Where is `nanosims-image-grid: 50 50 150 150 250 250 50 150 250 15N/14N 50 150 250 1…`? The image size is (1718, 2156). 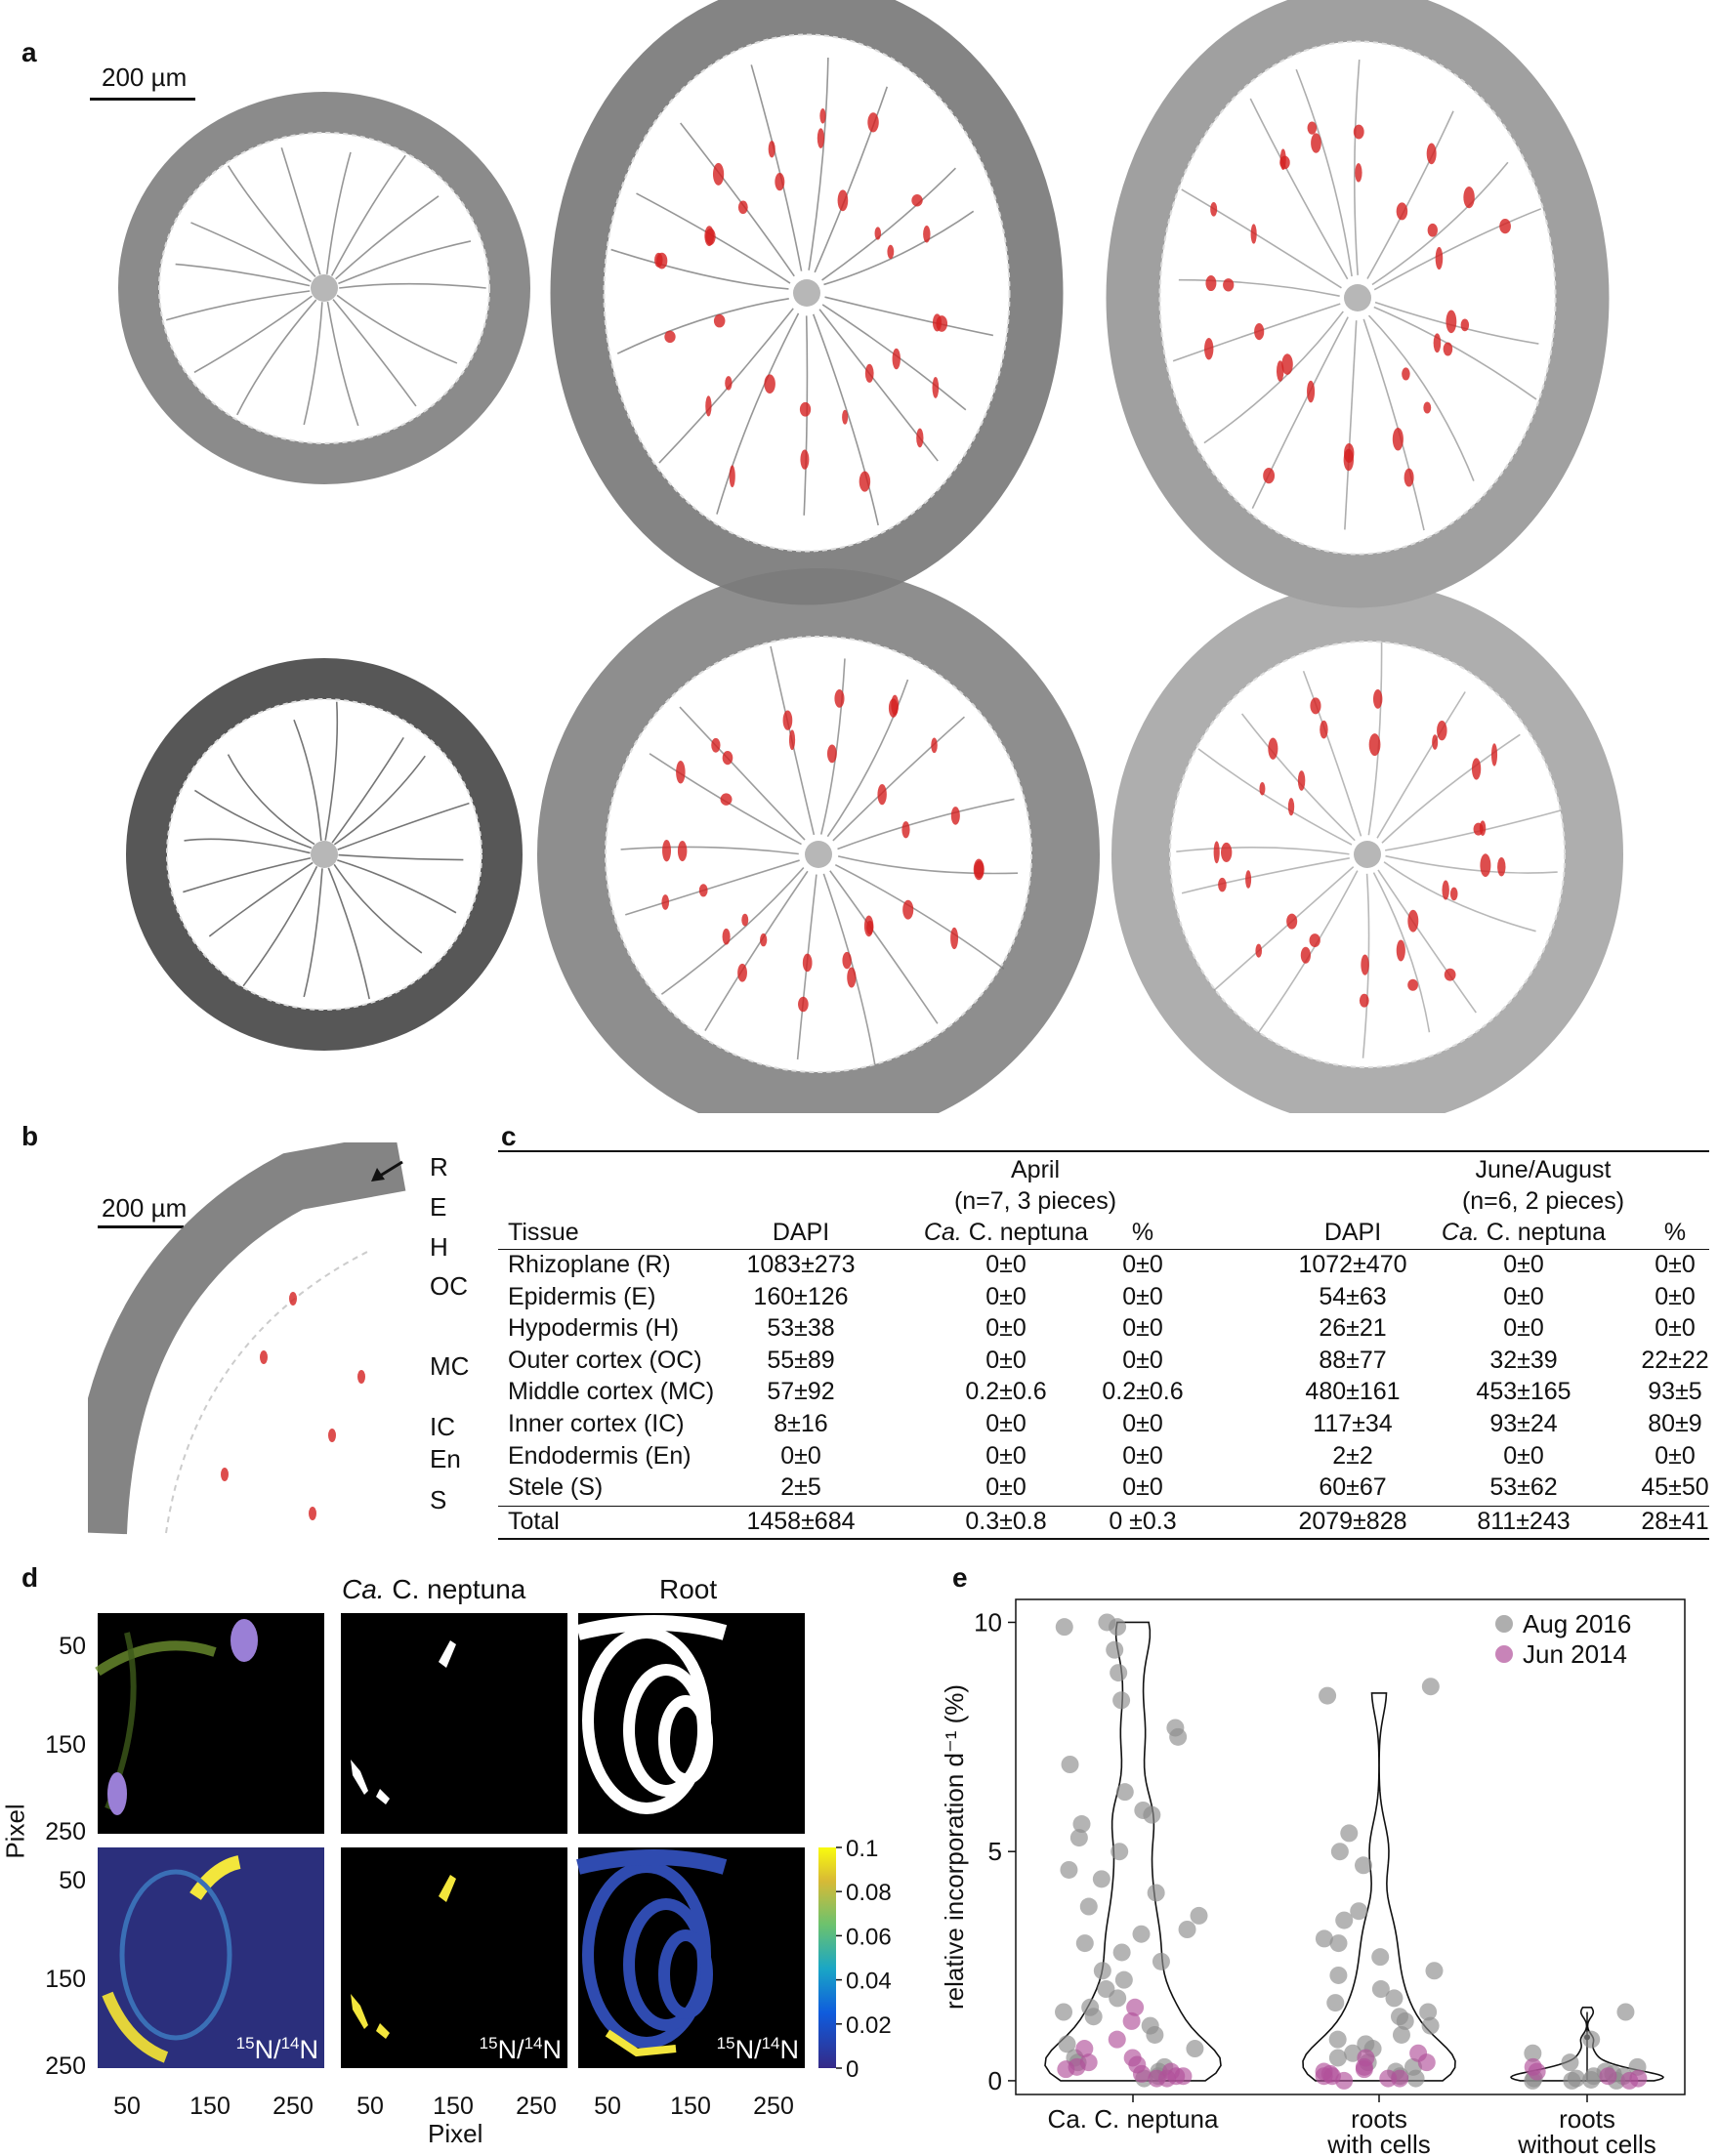 nanosims-image-grid: 50 50 150 150 250 250 50 150 250 15N/14N 50 150 250 1… is located at coordinates (468, 1867).